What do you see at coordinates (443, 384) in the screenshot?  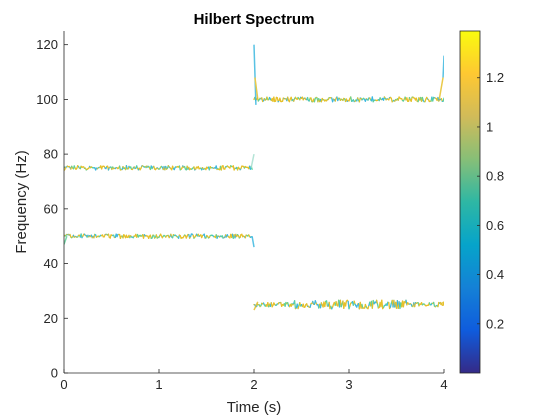 I see `x-tick-label: 4` at bounding box center [443, 384].